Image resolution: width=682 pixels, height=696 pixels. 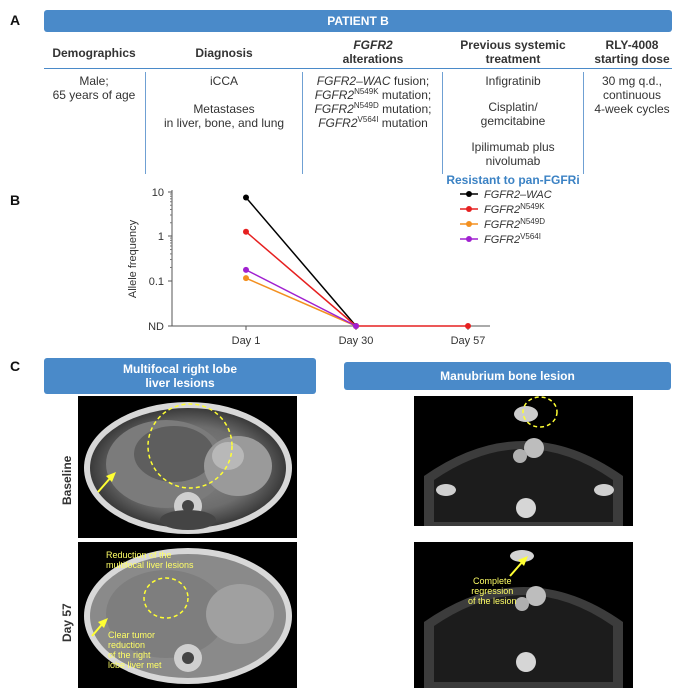 I want to click on header-diagnosis: Diagnosis, so click(x=224, y=53).